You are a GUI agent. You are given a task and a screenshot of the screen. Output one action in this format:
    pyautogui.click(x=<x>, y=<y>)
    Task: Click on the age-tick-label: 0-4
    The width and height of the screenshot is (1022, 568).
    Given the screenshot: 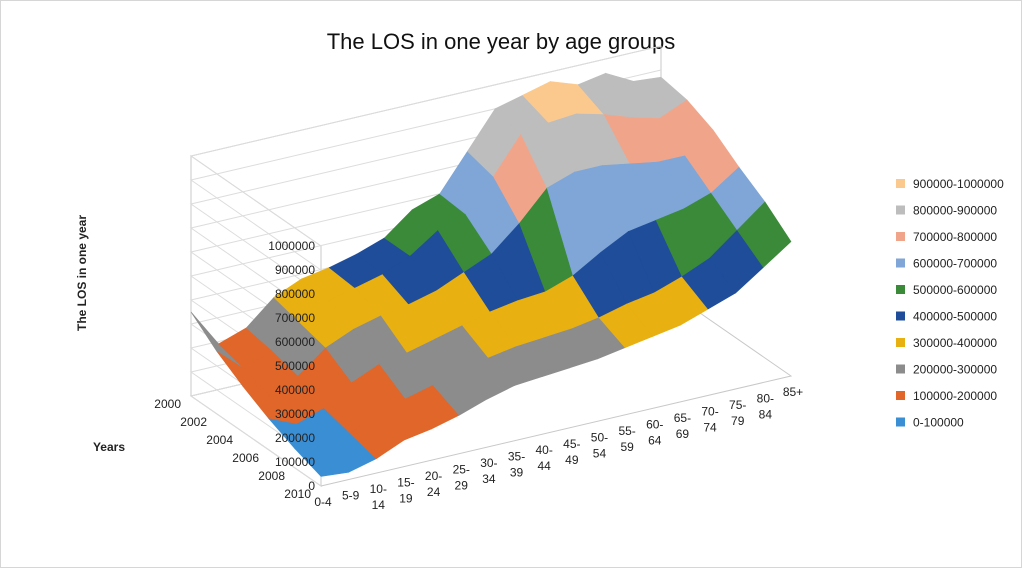 What is the action you would take?
    pyautogui.click(x=323, y=502)
    